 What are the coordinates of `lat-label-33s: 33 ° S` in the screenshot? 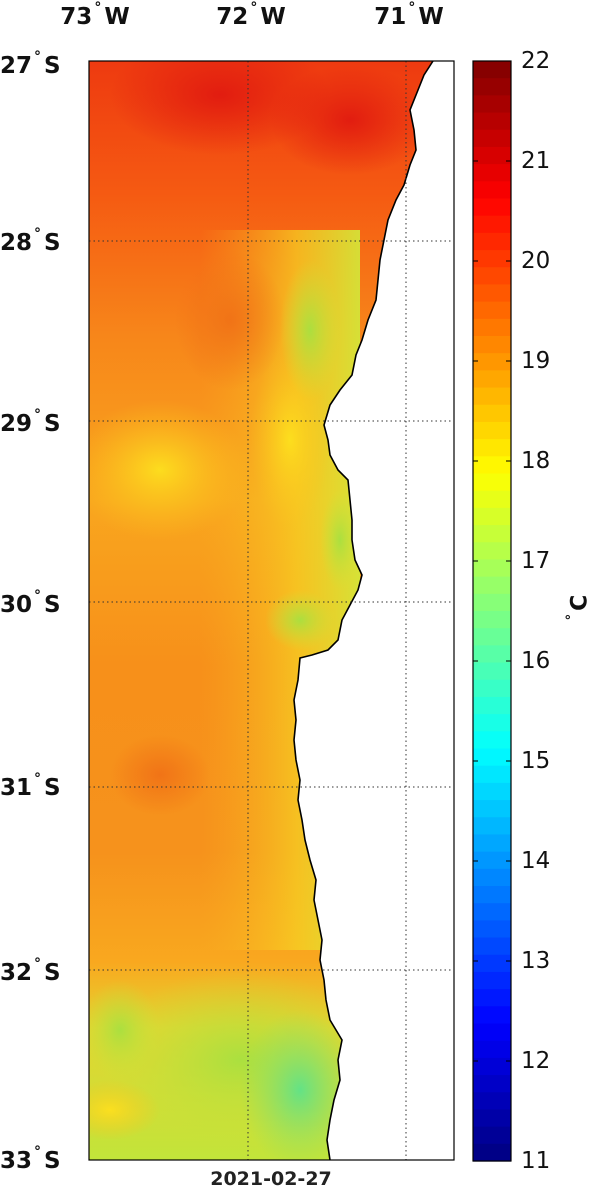 It's located at (30, 1159).